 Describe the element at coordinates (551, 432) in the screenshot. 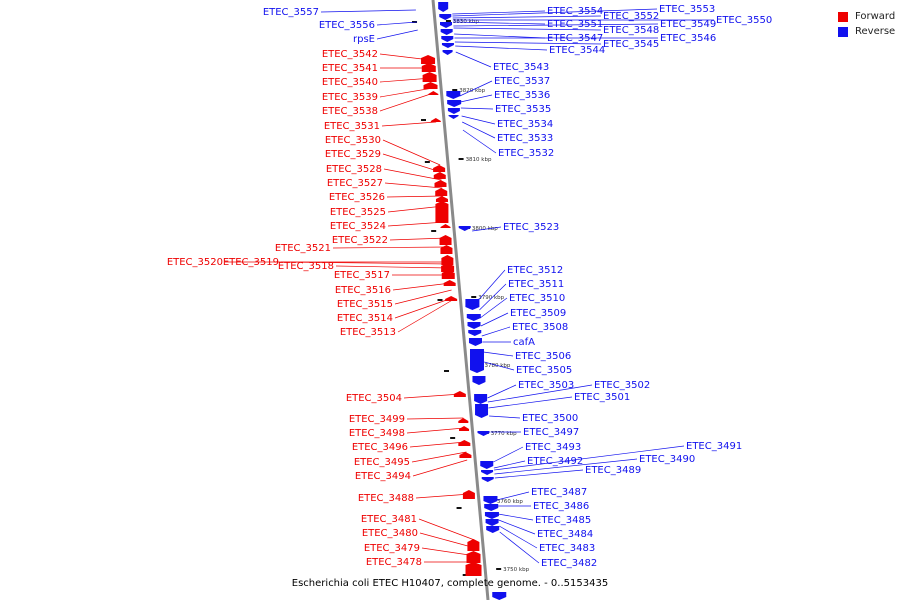

I see `reverse-gene-label: ETEC_3497` at that location.